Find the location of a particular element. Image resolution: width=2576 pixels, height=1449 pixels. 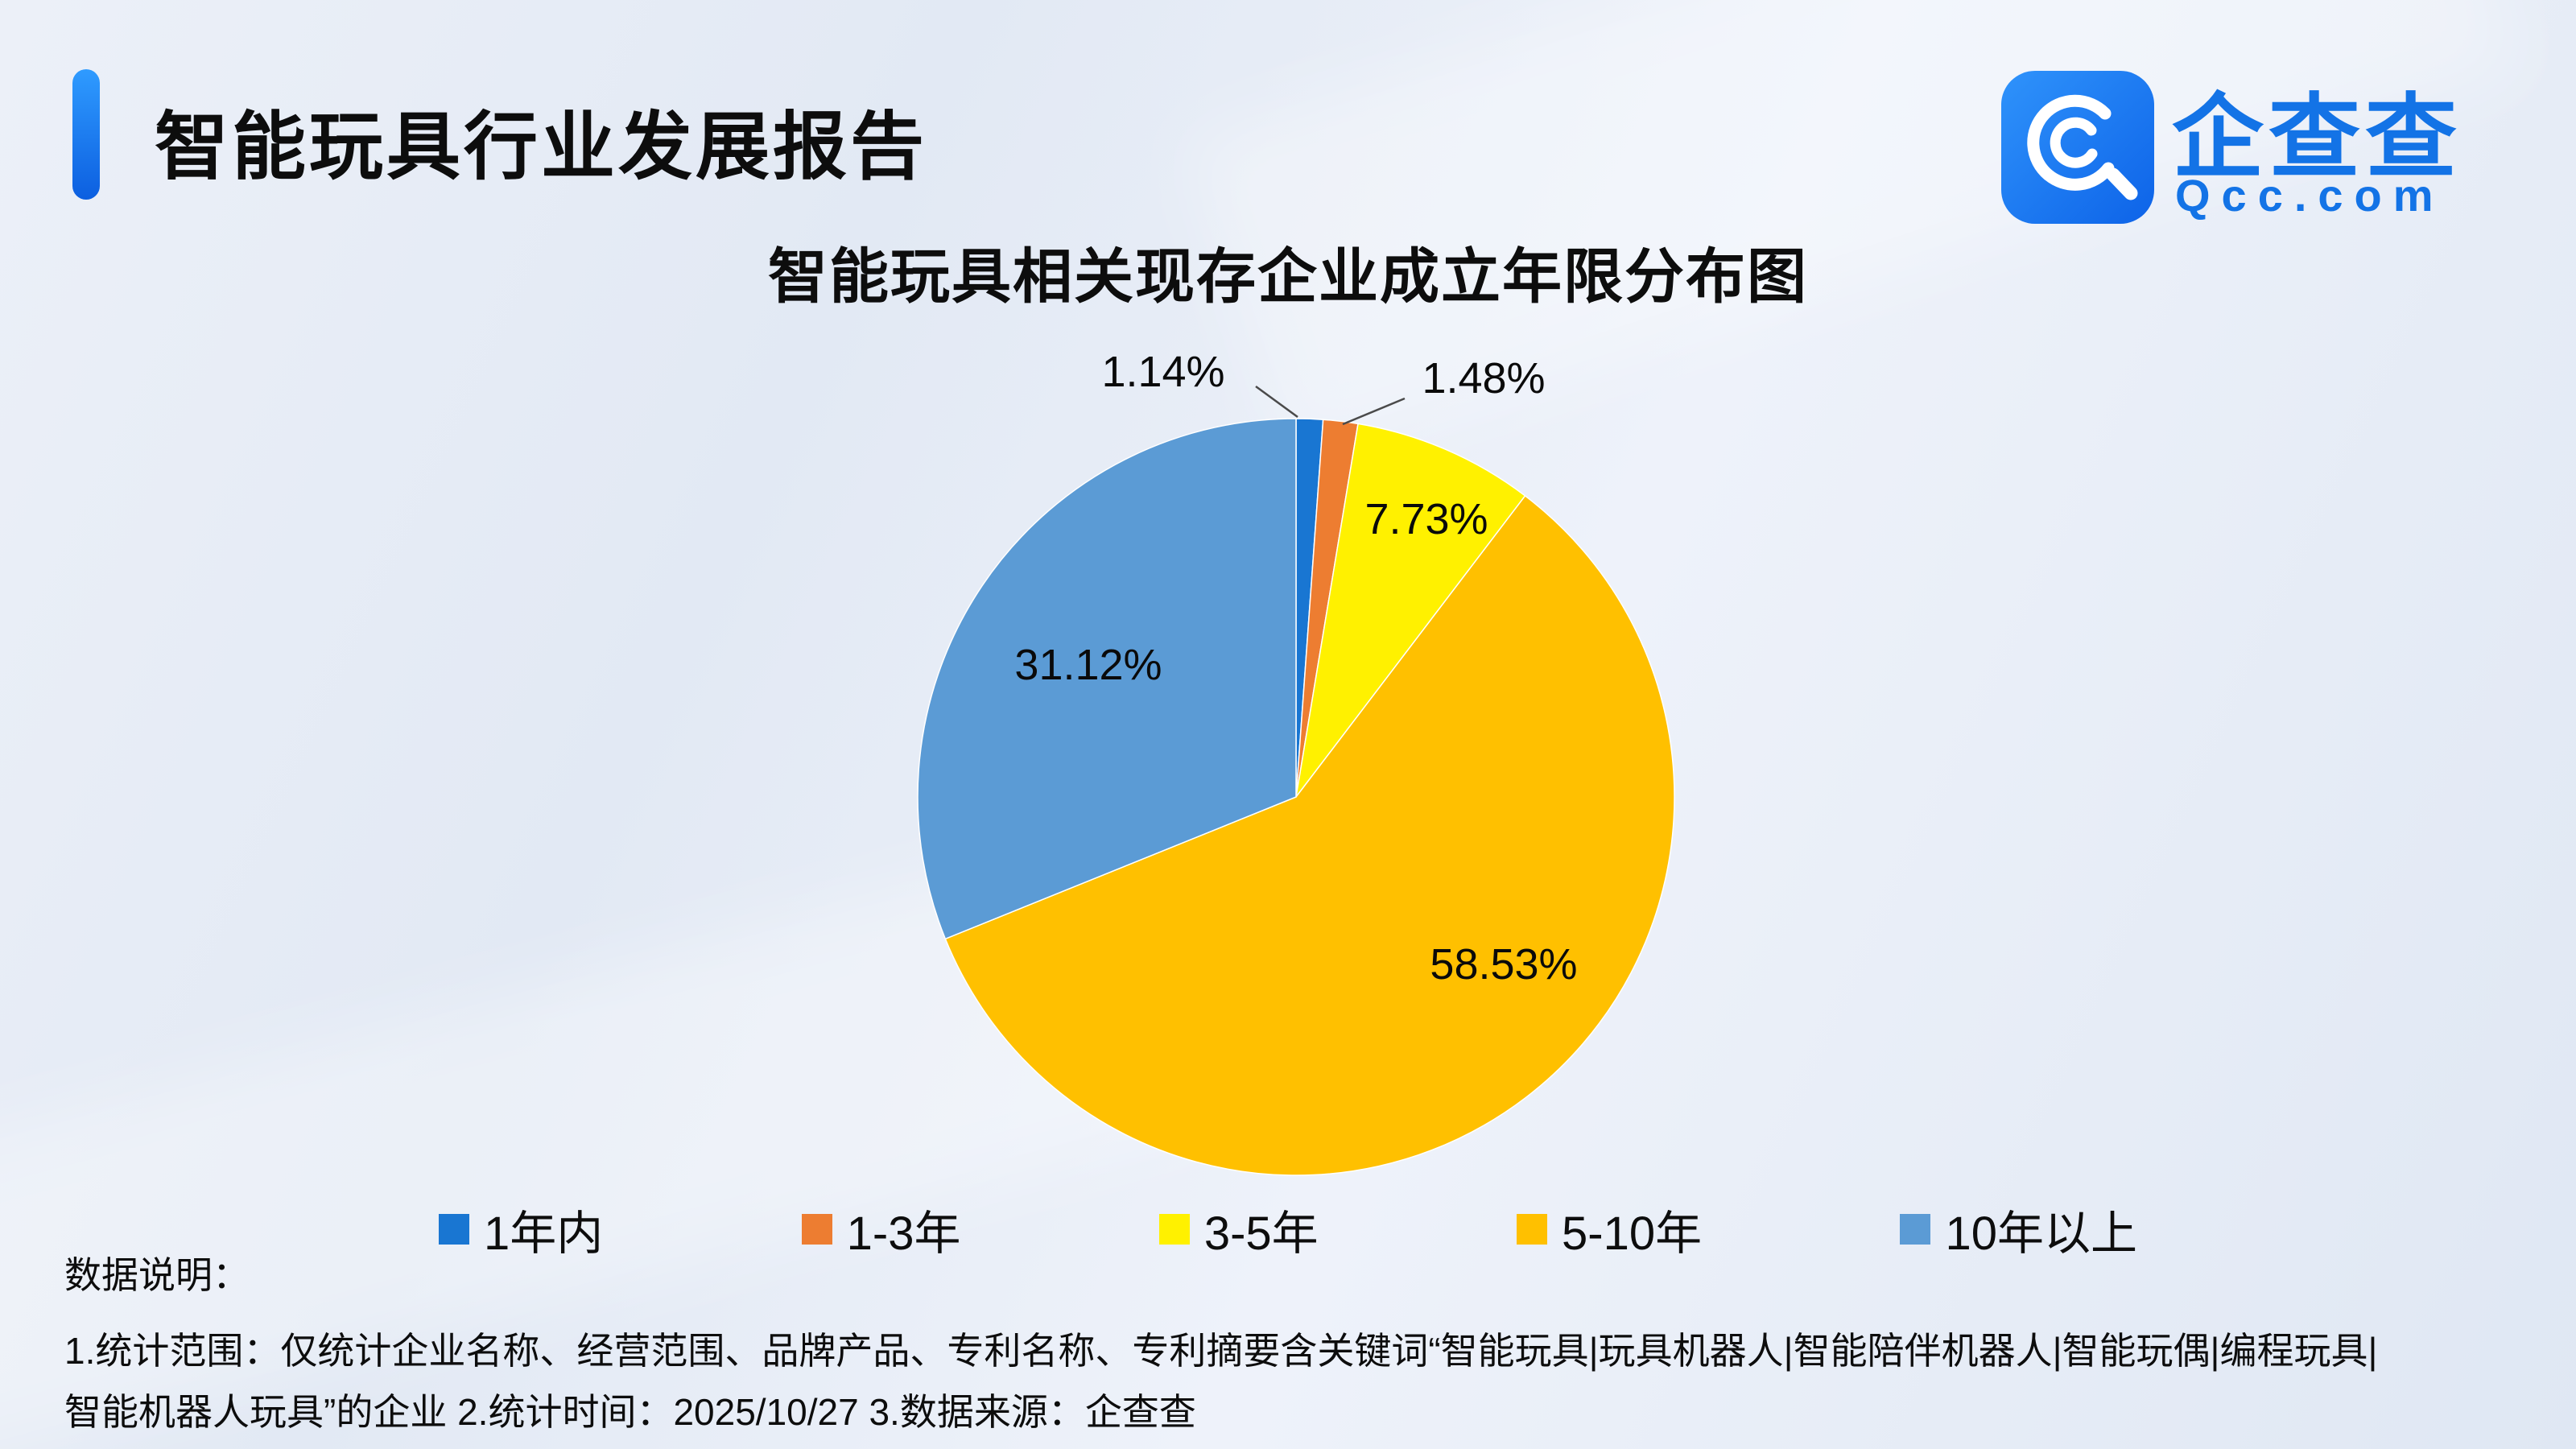

brand-logo: 企查查 Qcc.com is located at coordinates (2242, 149).